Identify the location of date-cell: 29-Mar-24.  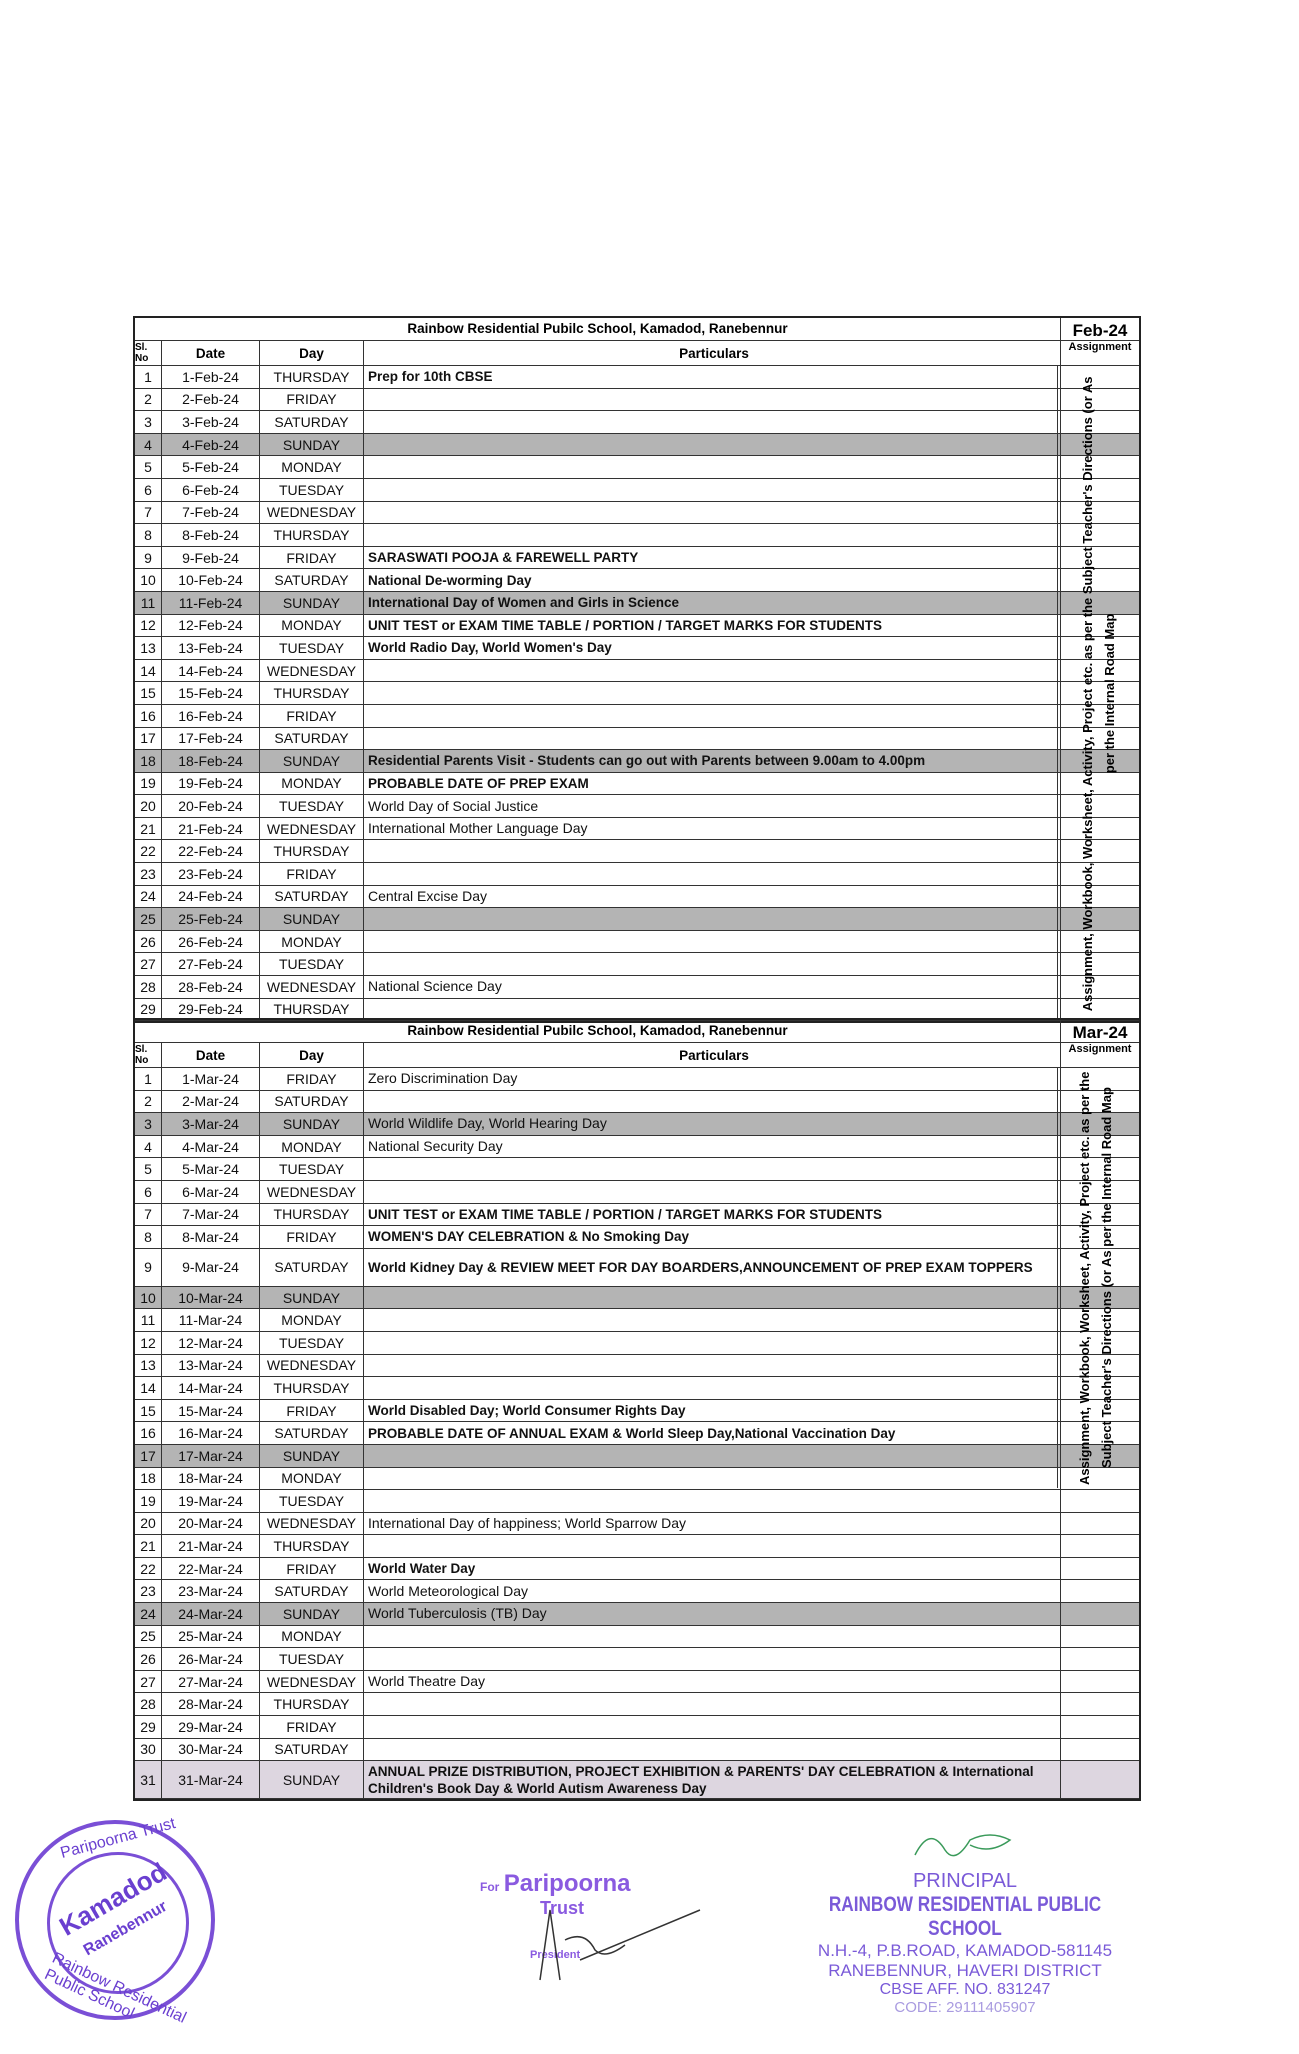
(211, 1727).